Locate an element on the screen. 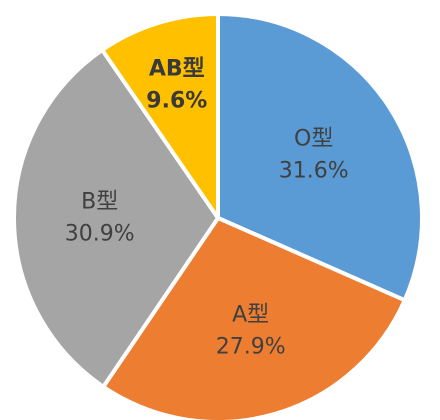 The height and width of the screenshot is (420, 440). pie-slice-ab-name-label: AB型 is located at coordinates (177, 69).